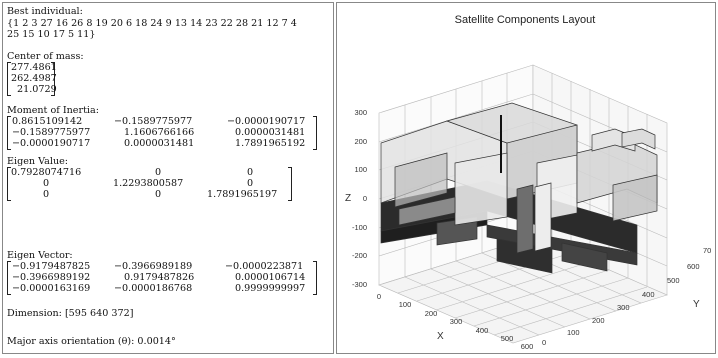 This screenshot has width=718, height=358. What do you see at coordinates (360, 169) in the screenshot?
I see `z-tick: 100` at bounding box center [360, 169].